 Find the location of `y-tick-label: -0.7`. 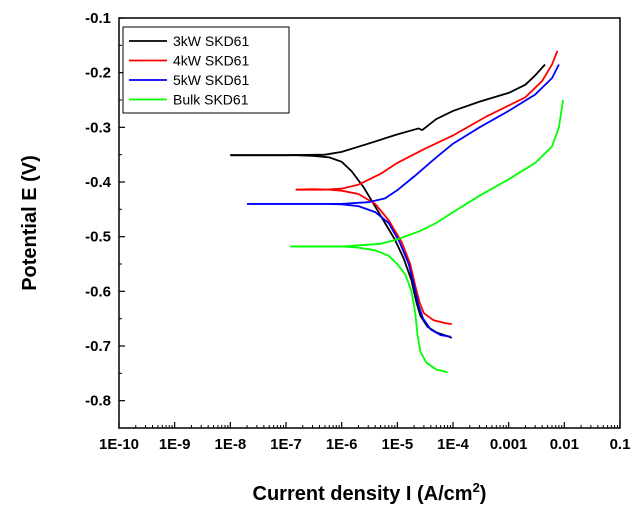

y-tick-label: -0.7 is located at coordinates (98, 346).